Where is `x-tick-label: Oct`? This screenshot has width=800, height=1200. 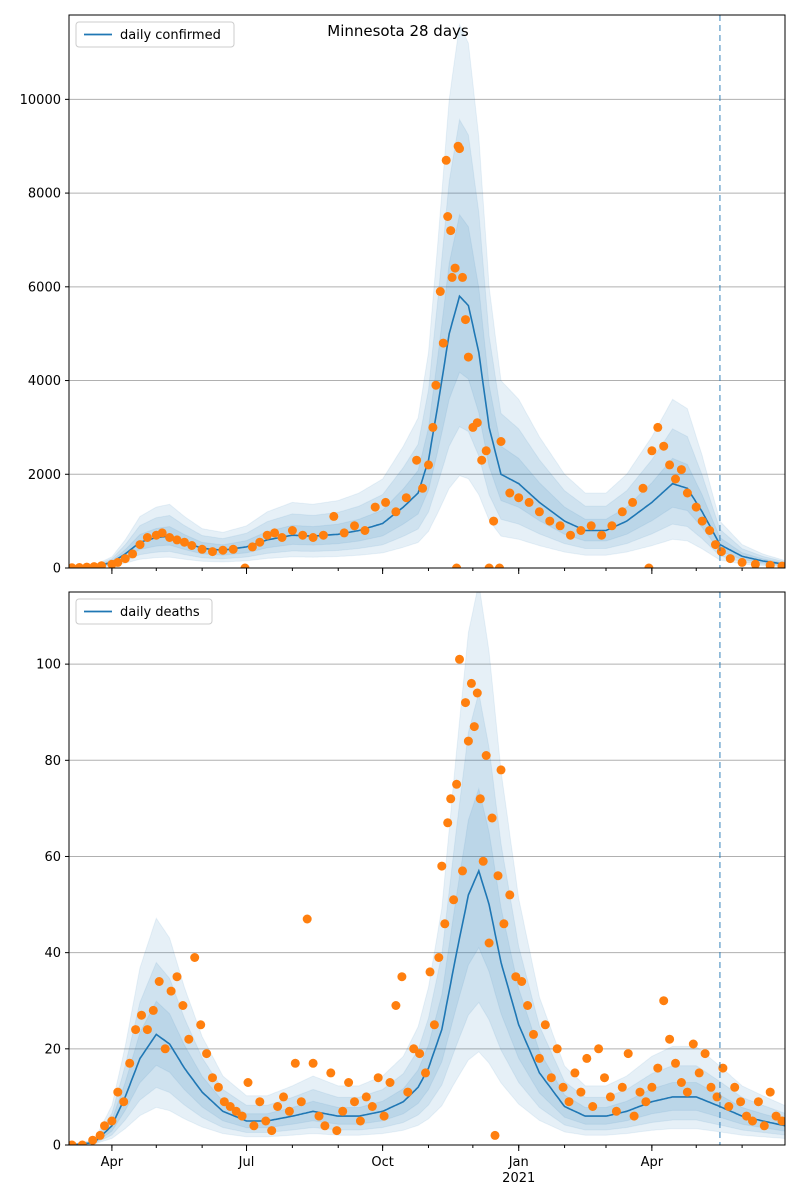 x-tick-label: Oct is located at coordinates (382, 1162).